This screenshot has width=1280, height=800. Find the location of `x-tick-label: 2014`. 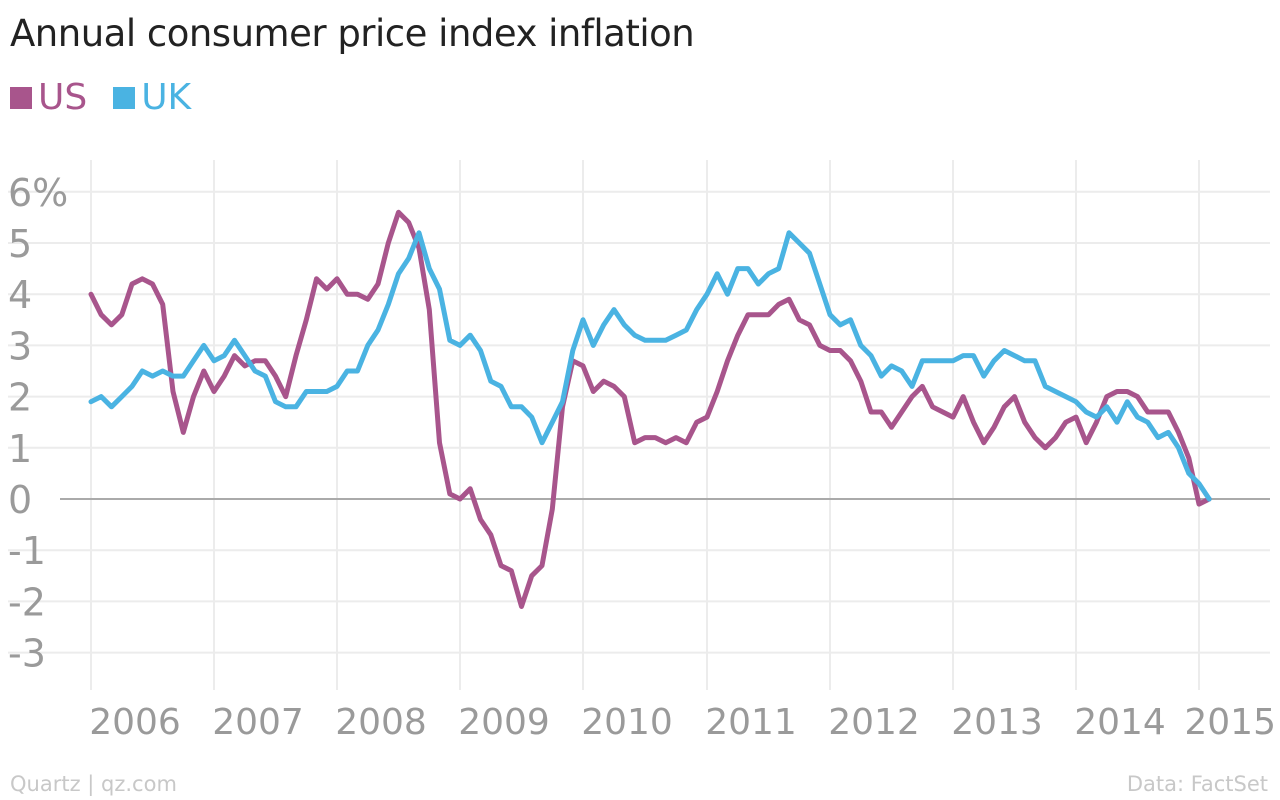

x-tick-label: 2014 is located at coordinates (1120, 722).